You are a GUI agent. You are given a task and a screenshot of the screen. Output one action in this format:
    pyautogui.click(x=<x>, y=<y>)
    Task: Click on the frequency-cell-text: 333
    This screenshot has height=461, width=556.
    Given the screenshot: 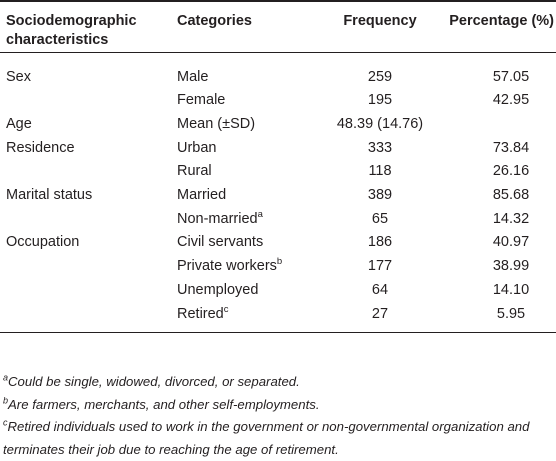 What is the action you would take?
    pyautogui.click(x=380, y=147)
    